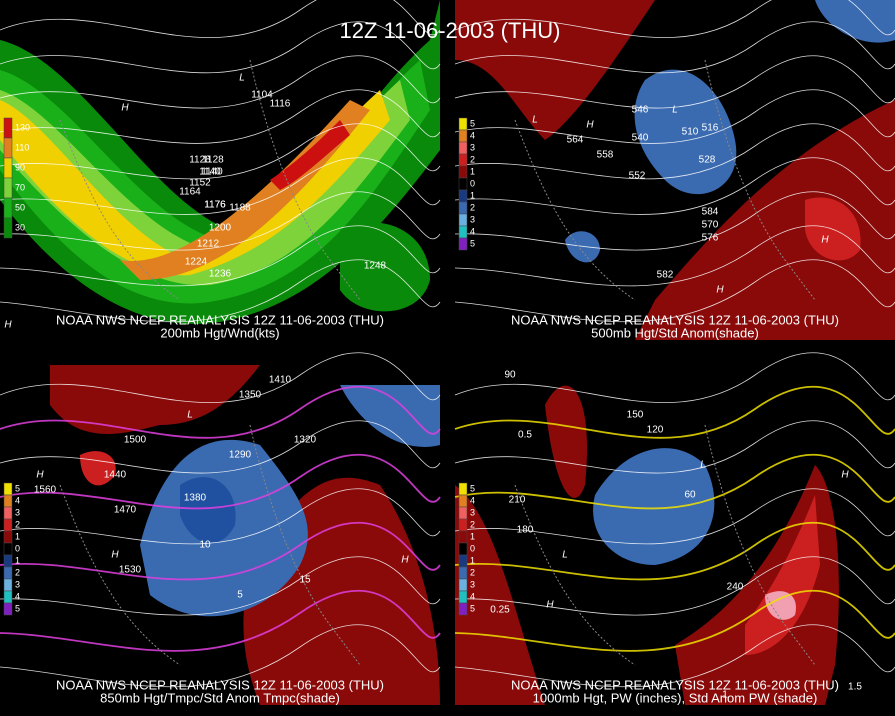 Image resolution: width=895 pixels, height=716 pixels. Describe the element at coordinates (190, 192) in the screenshot. I see `contour-label: 1164` at that location.